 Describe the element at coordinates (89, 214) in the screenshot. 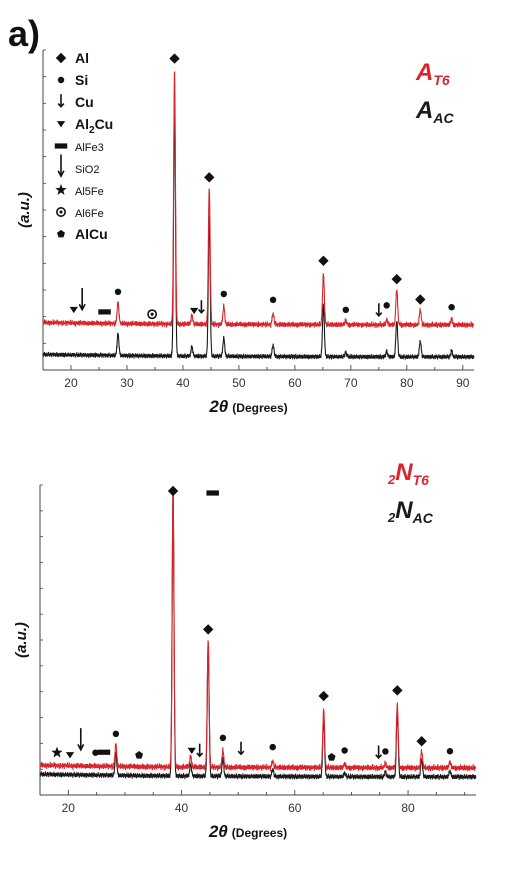

I see `legend-label: Al6Fe` at that location.